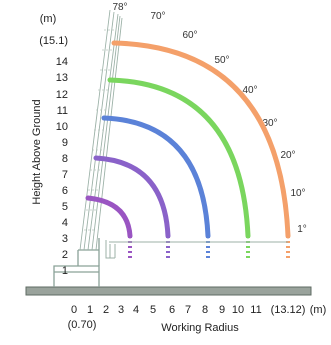 Image resolution: width=331 pixels, height=345 pixels. Describe the element at coordinates (65, 239) in the screenshot. I see `y-tick-label: 3` at that location.